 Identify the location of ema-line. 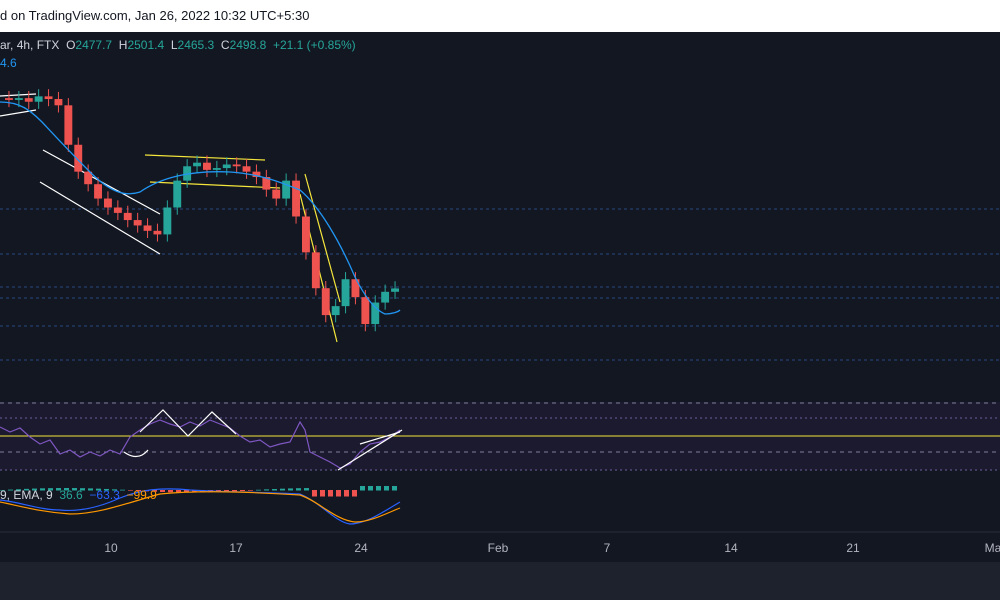
(200, 208).